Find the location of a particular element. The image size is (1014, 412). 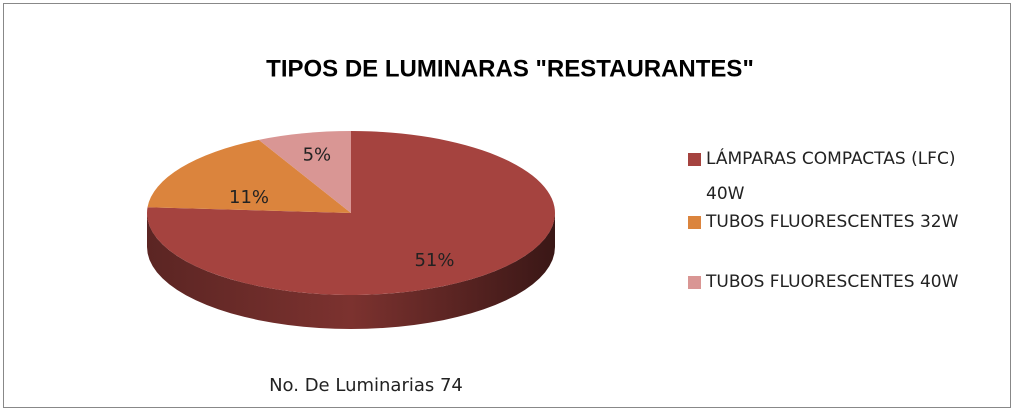

data-label: 5% is located at coordinates (317, 155).